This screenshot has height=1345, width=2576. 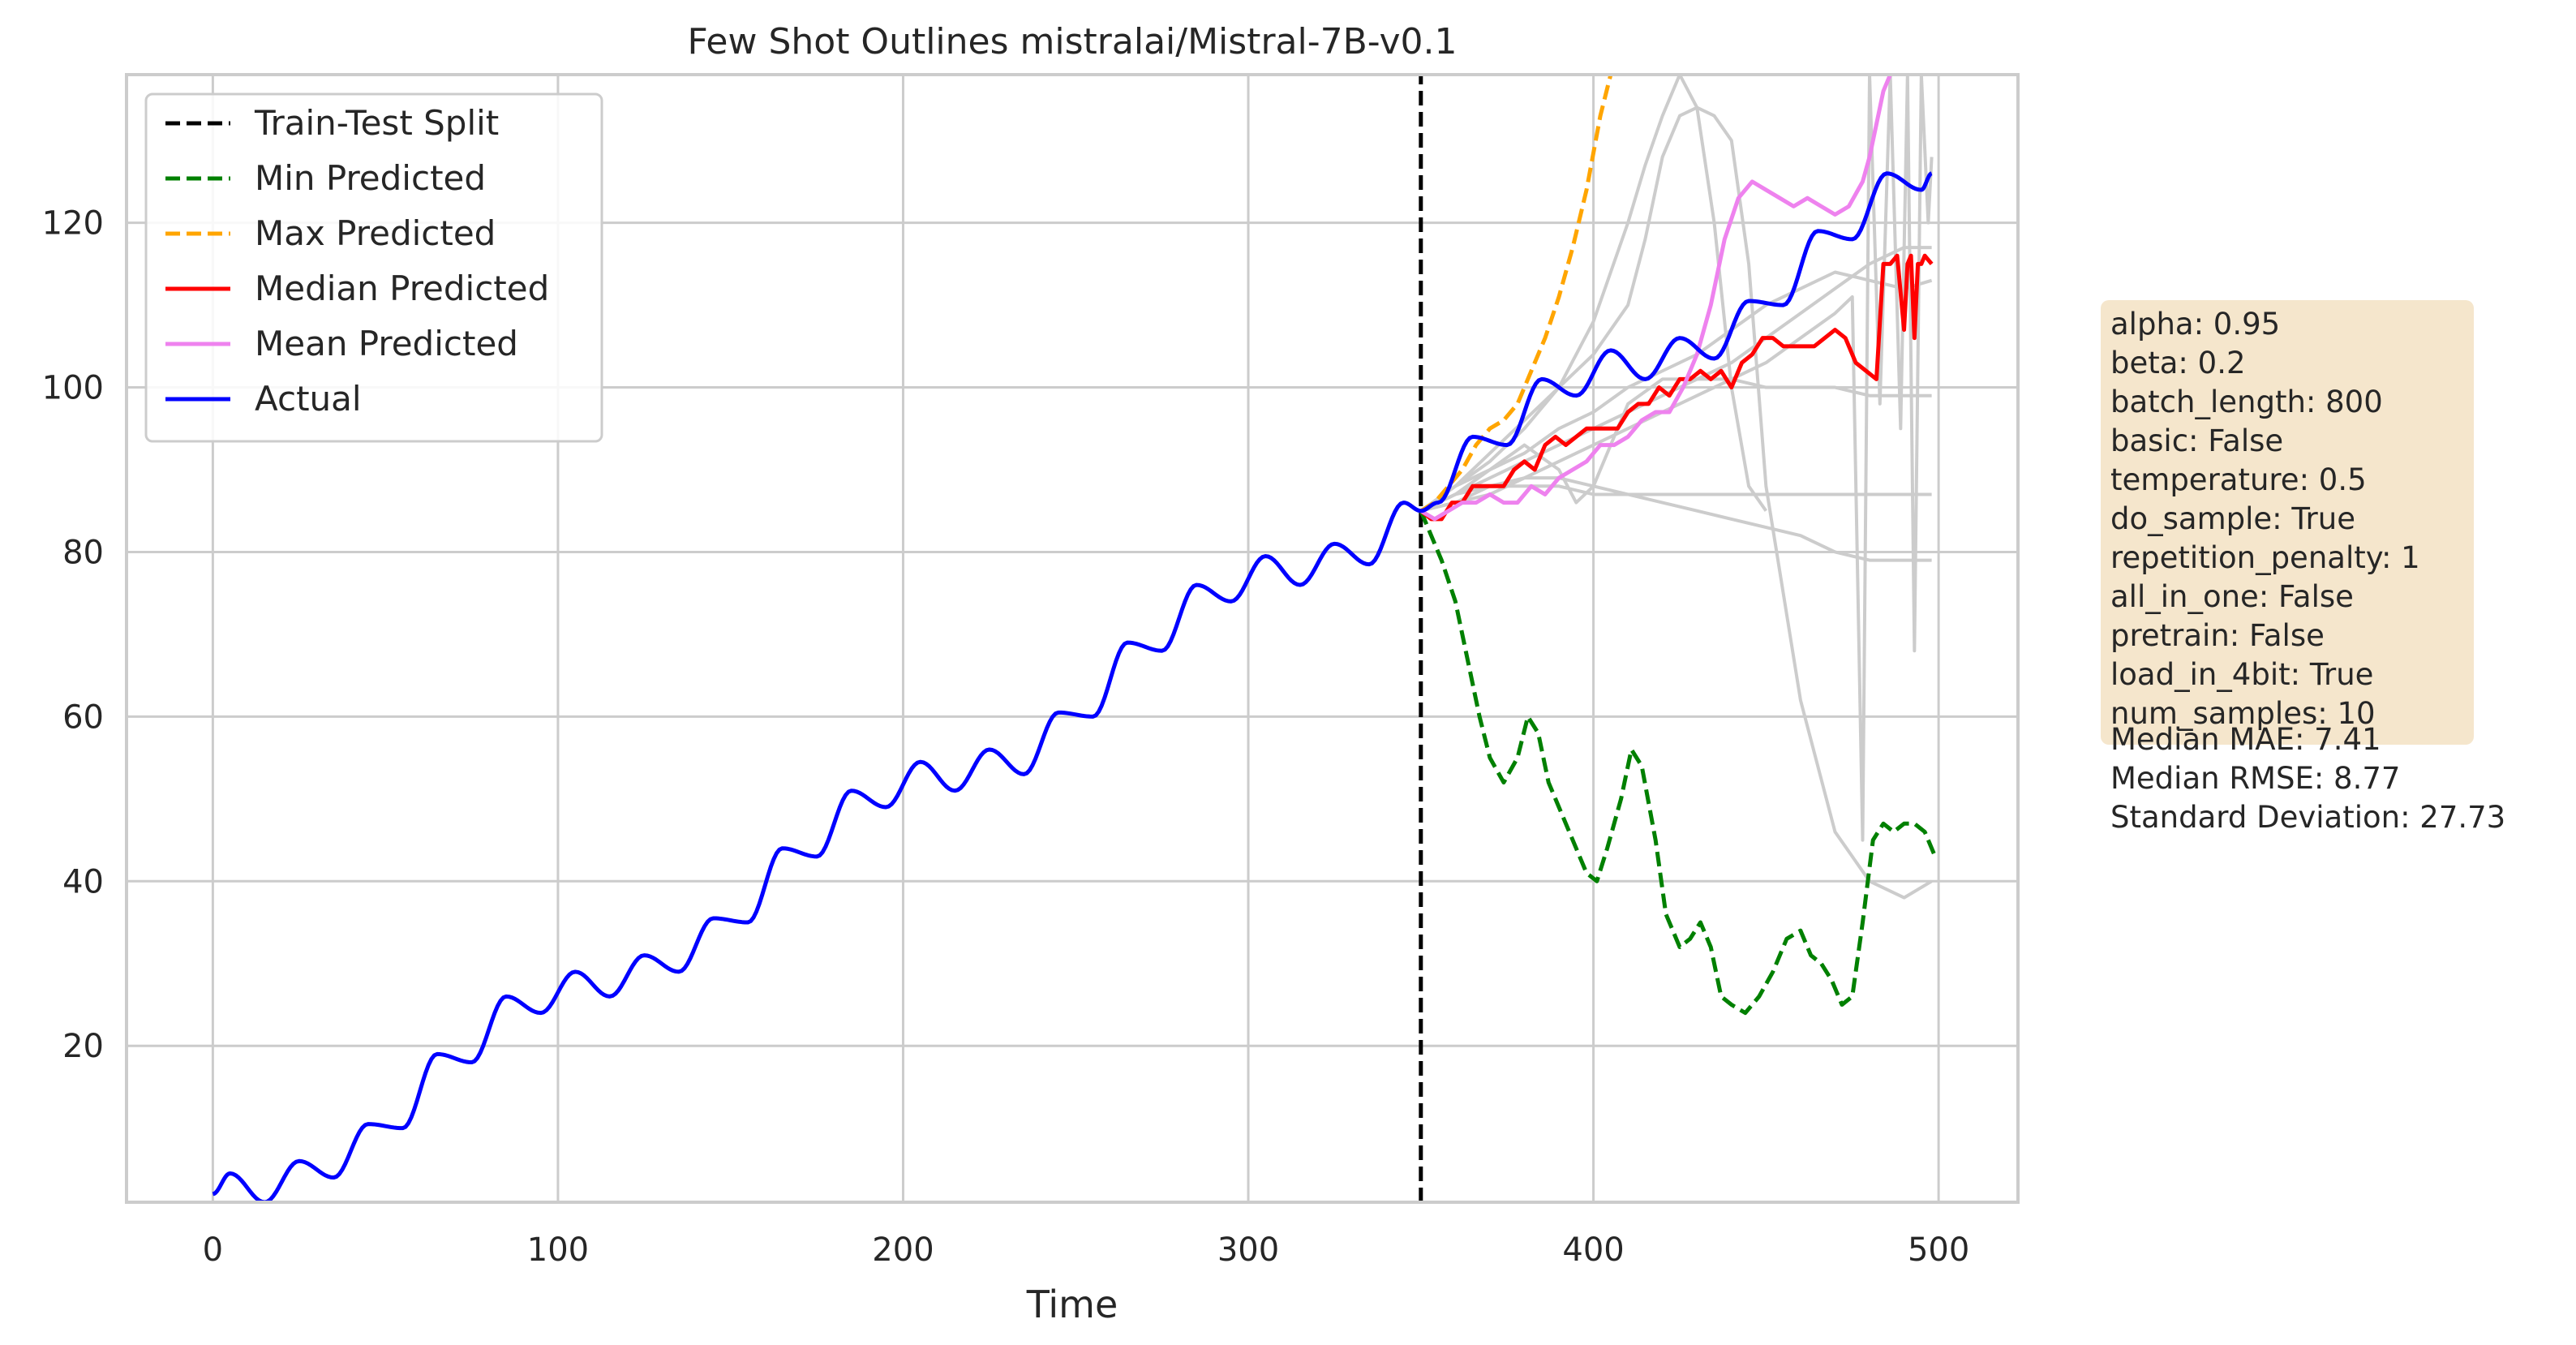 I want to click on stats-line: beta: 0.2, so click(x=2178, y=363).